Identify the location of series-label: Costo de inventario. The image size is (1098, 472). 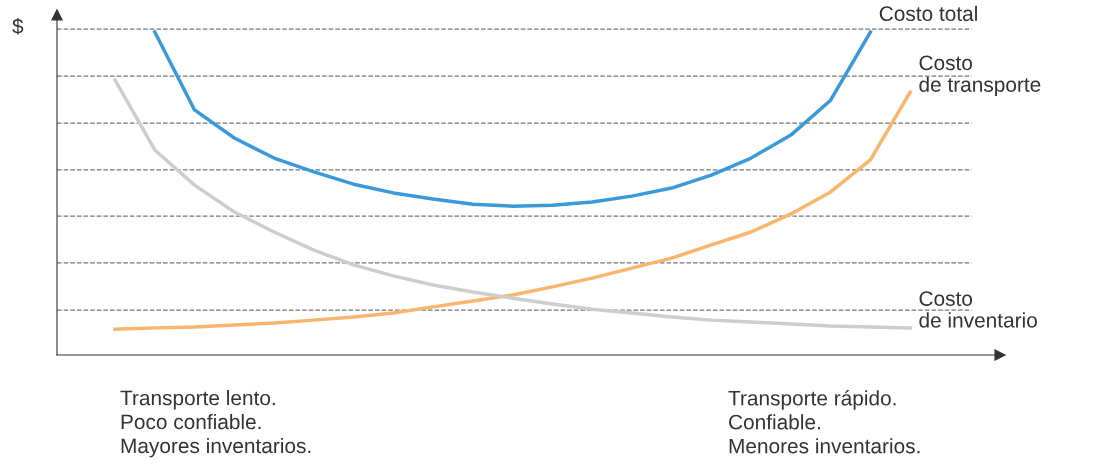
(978, 309).